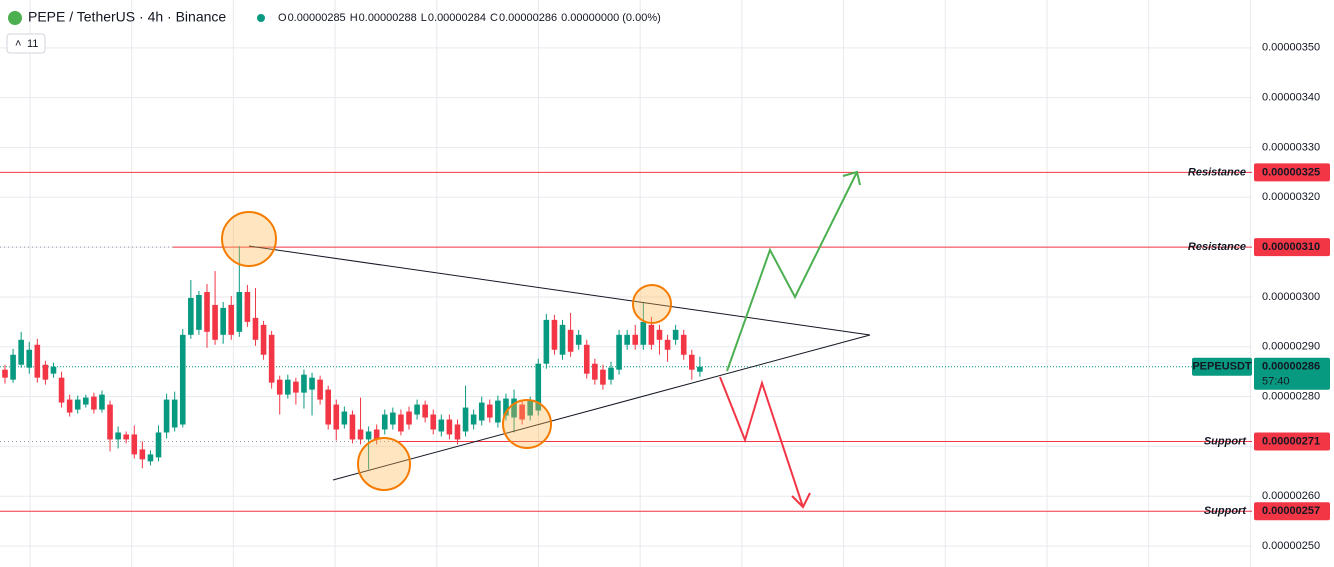 The height and width of the screenshot is (567, 1334). Describe the element at coordinates (26, 43) in the screenshot. I see `indicators-button` at that location.